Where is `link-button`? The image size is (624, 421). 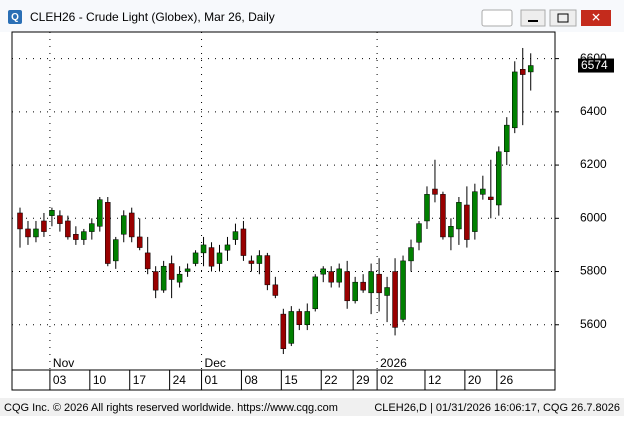 link-button is located at coordinates (497, 18).